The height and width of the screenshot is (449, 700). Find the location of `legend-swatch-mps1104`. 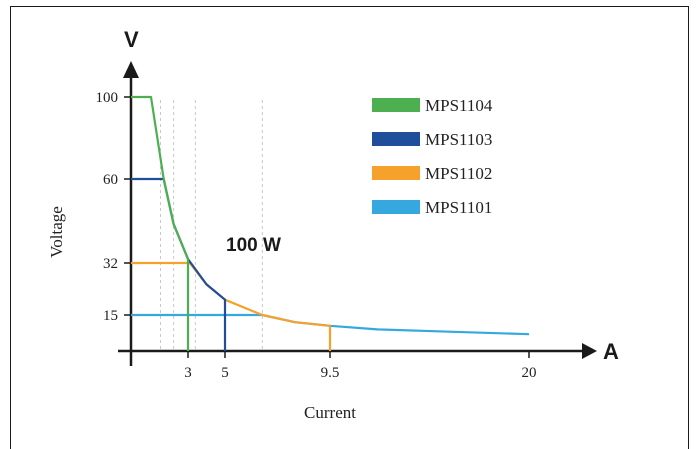

legend-swatch-mps1104 is located at coordinates (396, 105).